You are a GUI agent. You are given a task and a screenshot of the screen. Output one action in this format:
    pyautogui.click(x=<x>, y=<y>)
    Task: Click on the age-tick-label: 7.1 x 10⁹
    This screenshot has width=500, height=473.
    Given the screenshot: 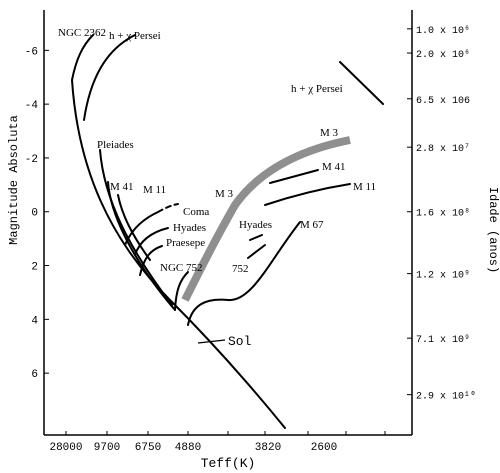 What is the action you would take?
    pyautogui.click(x=443, y=340)
    